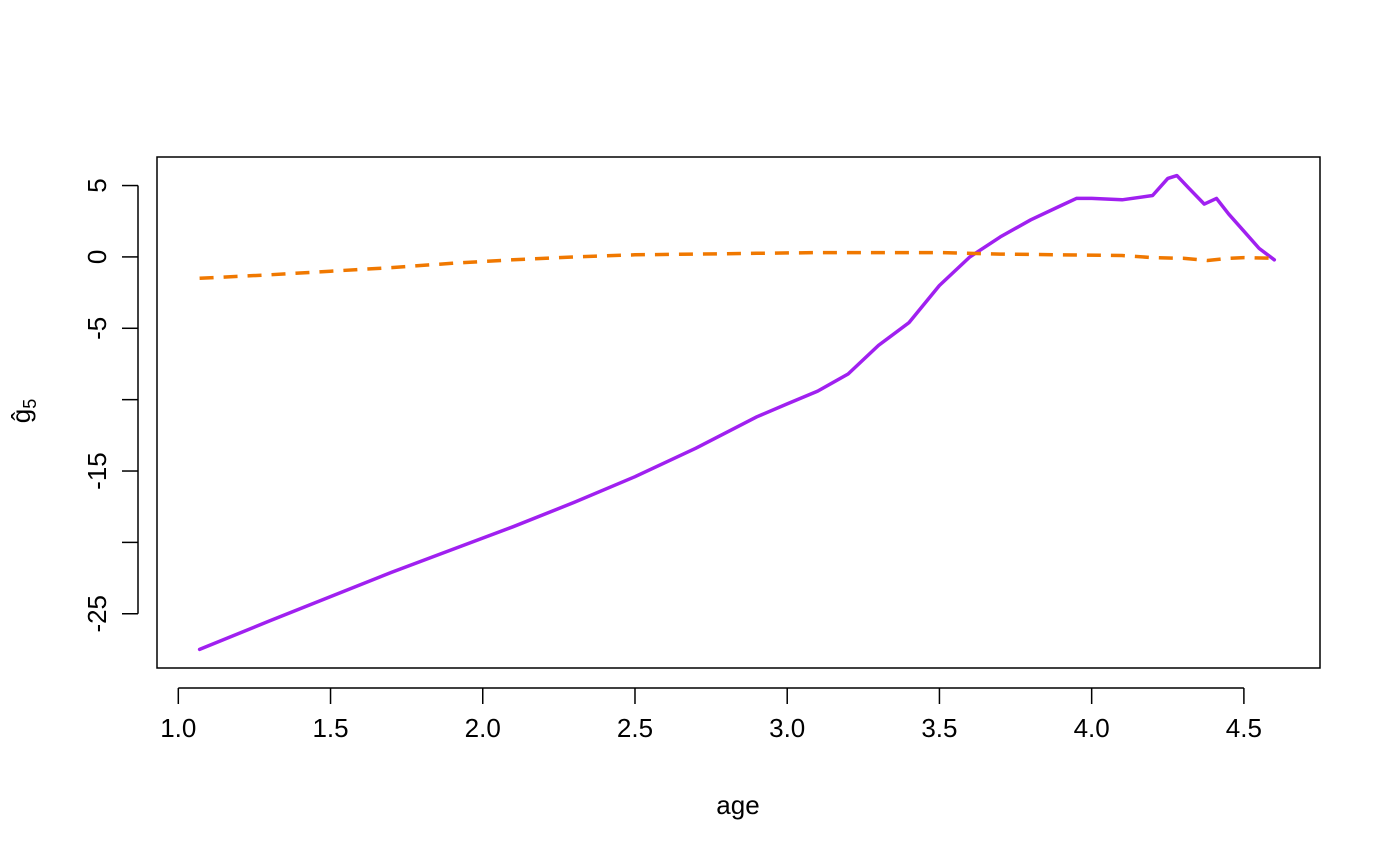 Image resolution: width=1400 pixels, height=865 pixels. Describe the element at coordinates (330, 728) in the screenshot. I see `x-tick-label: 1.5` at that location.